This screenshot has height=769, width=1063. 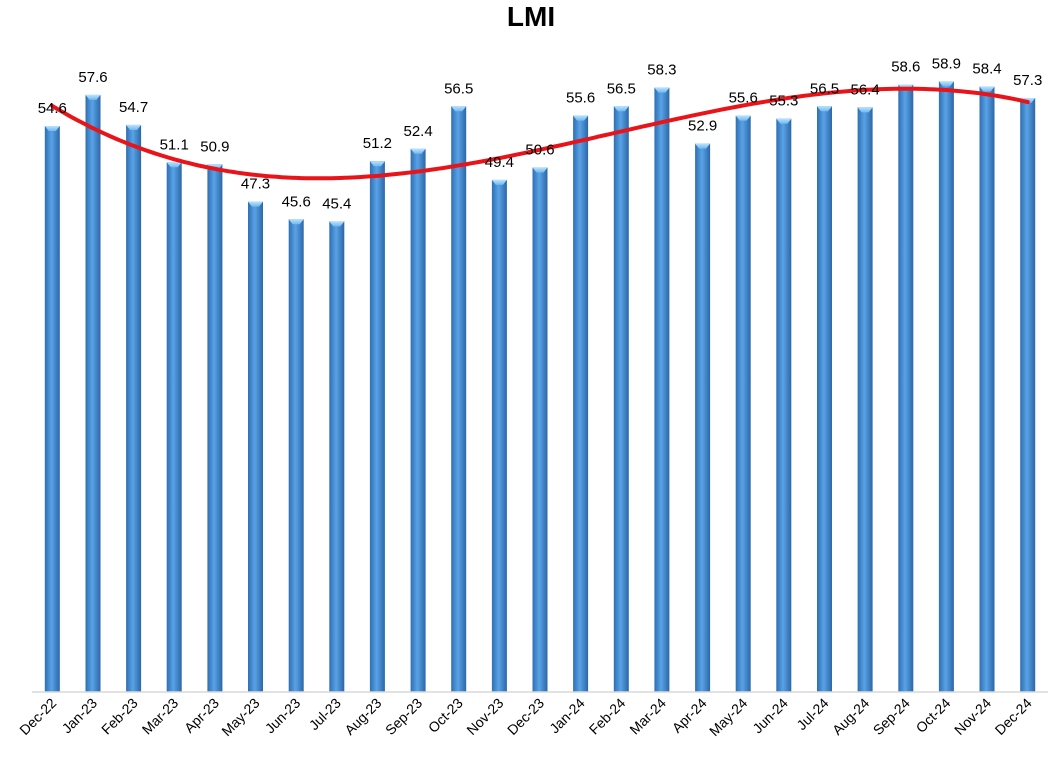 I want to click on data-label-Jun-24: 55.3, so click(x=783, y=101).